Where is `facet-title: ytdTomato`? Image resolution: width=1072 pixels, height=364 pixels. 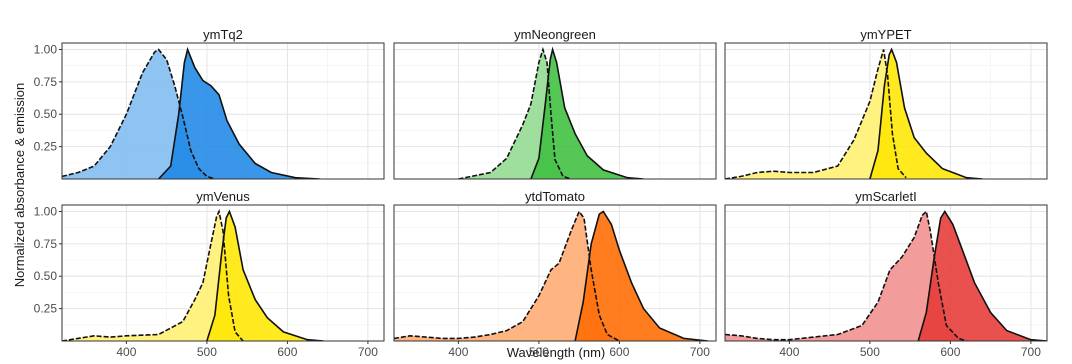
facet-title: ytdTomato is located at coordinates (555, 196).